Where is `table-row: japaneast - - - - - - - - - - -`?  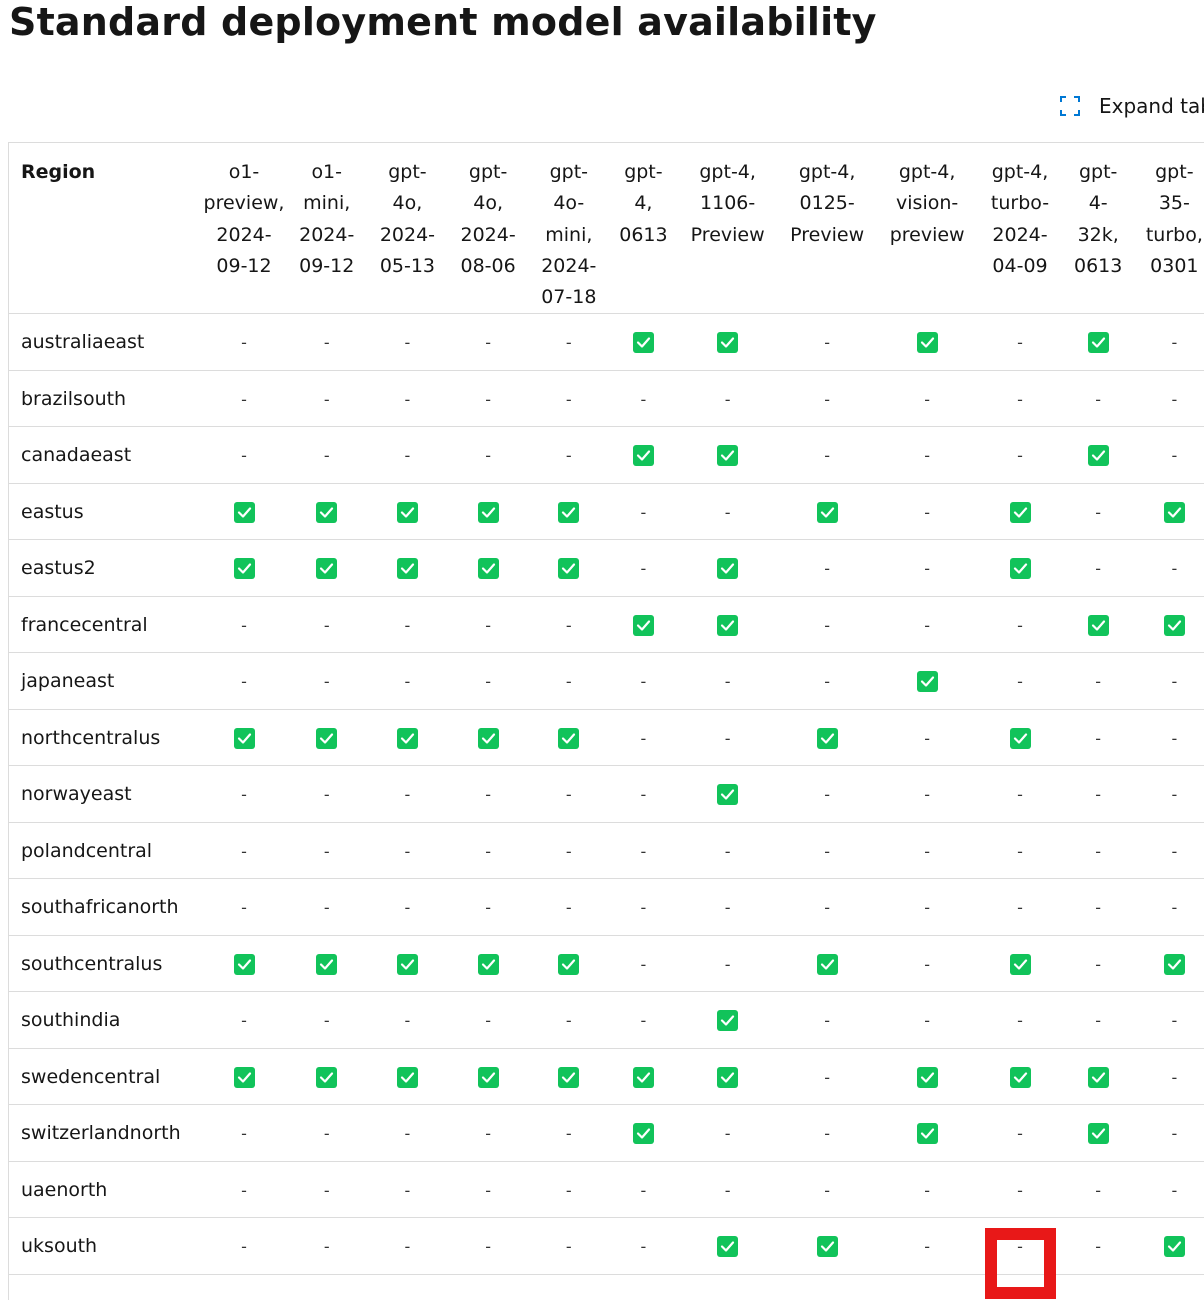
table-row: japaneast - - - - - - - - - - - is located at coordinates (606, 681).